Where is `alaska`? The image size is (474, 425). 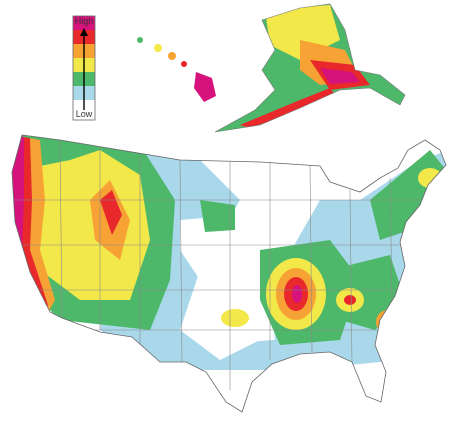
alaska is located at coordinates (310, 68).